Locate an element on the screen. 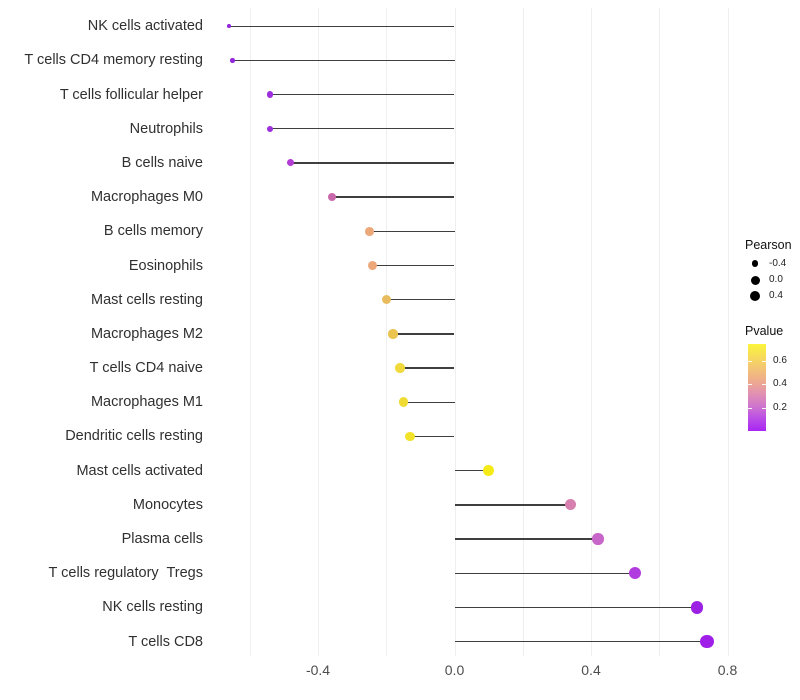  pvalue-legend-title: Pvalue is located at coordinates (764, 331).